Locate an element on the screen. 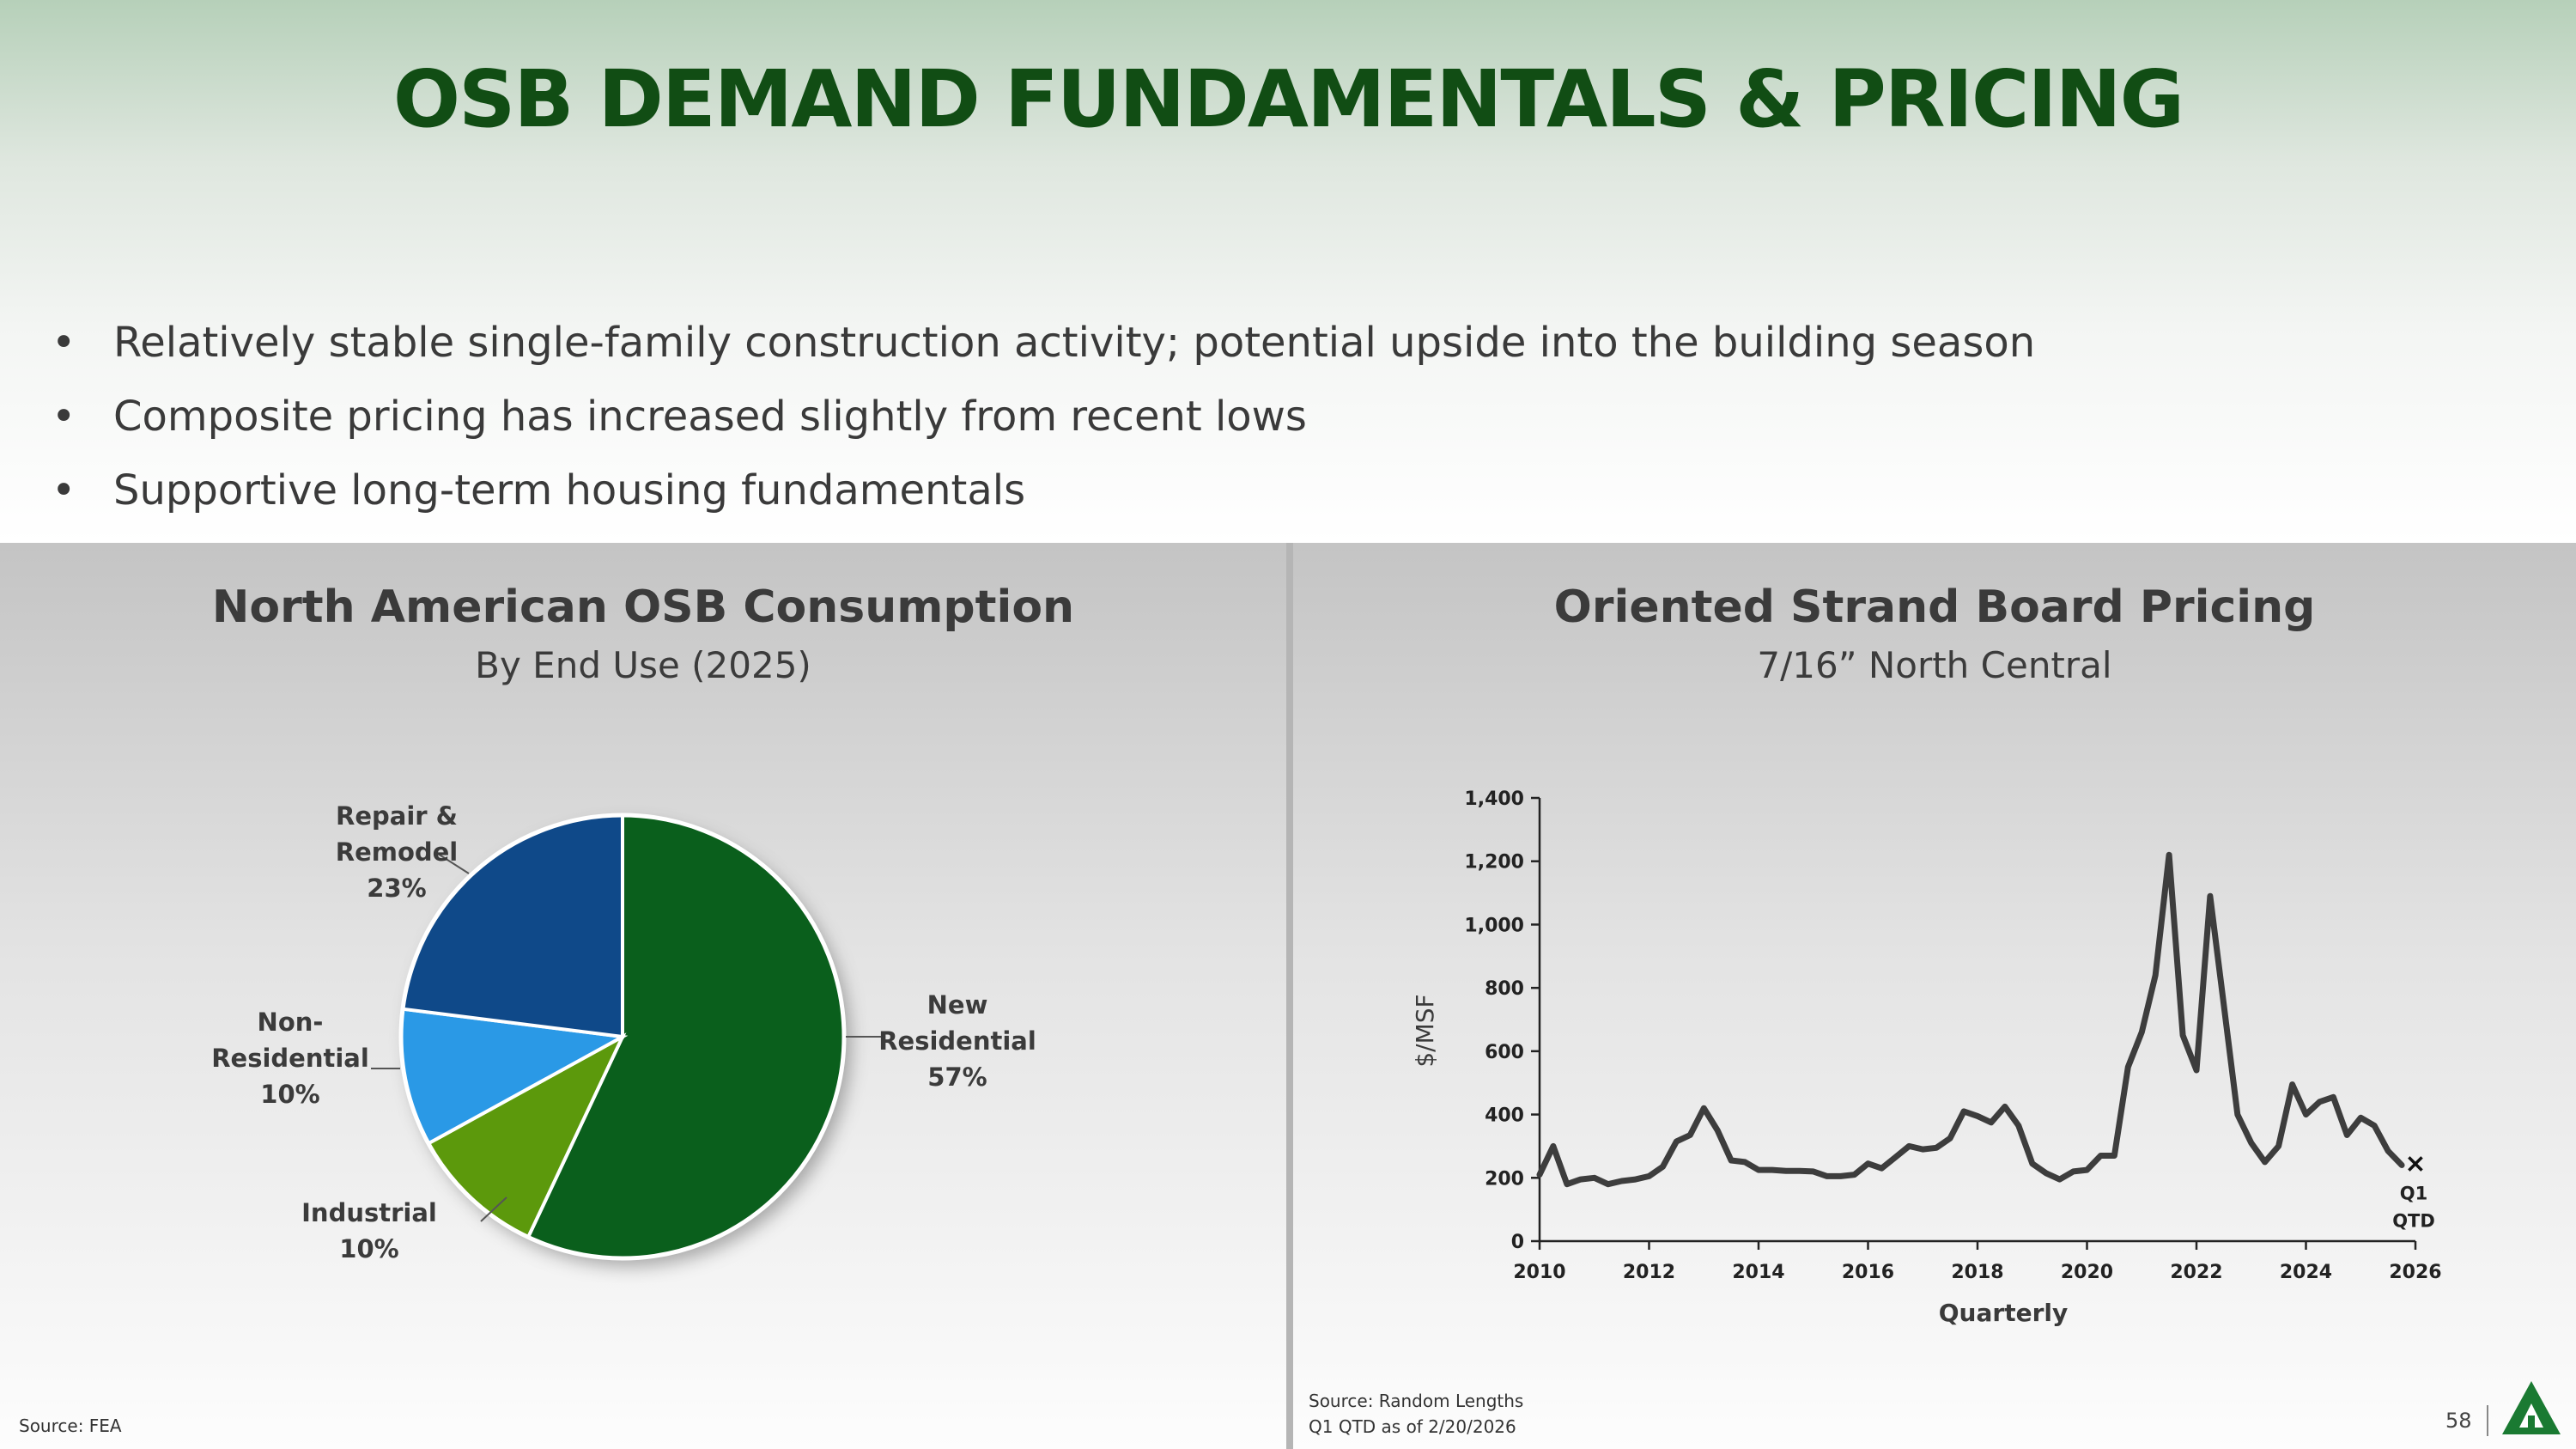 This screenshot has height=1449, width=2576. y-tick-label: 800 is located at coordinates (1504, 989).